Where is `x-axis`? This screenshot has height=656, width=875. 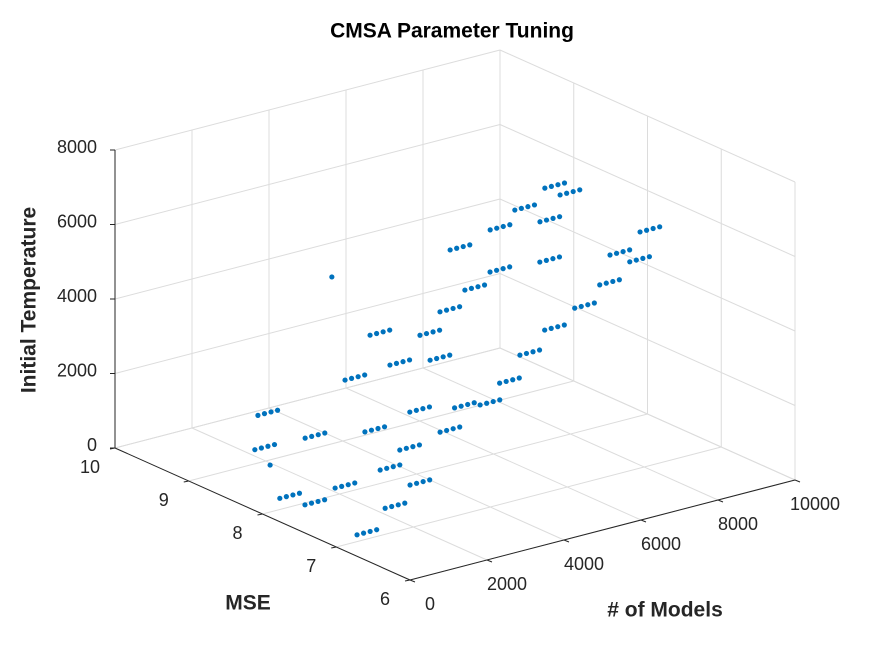 x-axis is located at coordinates (602, 530).